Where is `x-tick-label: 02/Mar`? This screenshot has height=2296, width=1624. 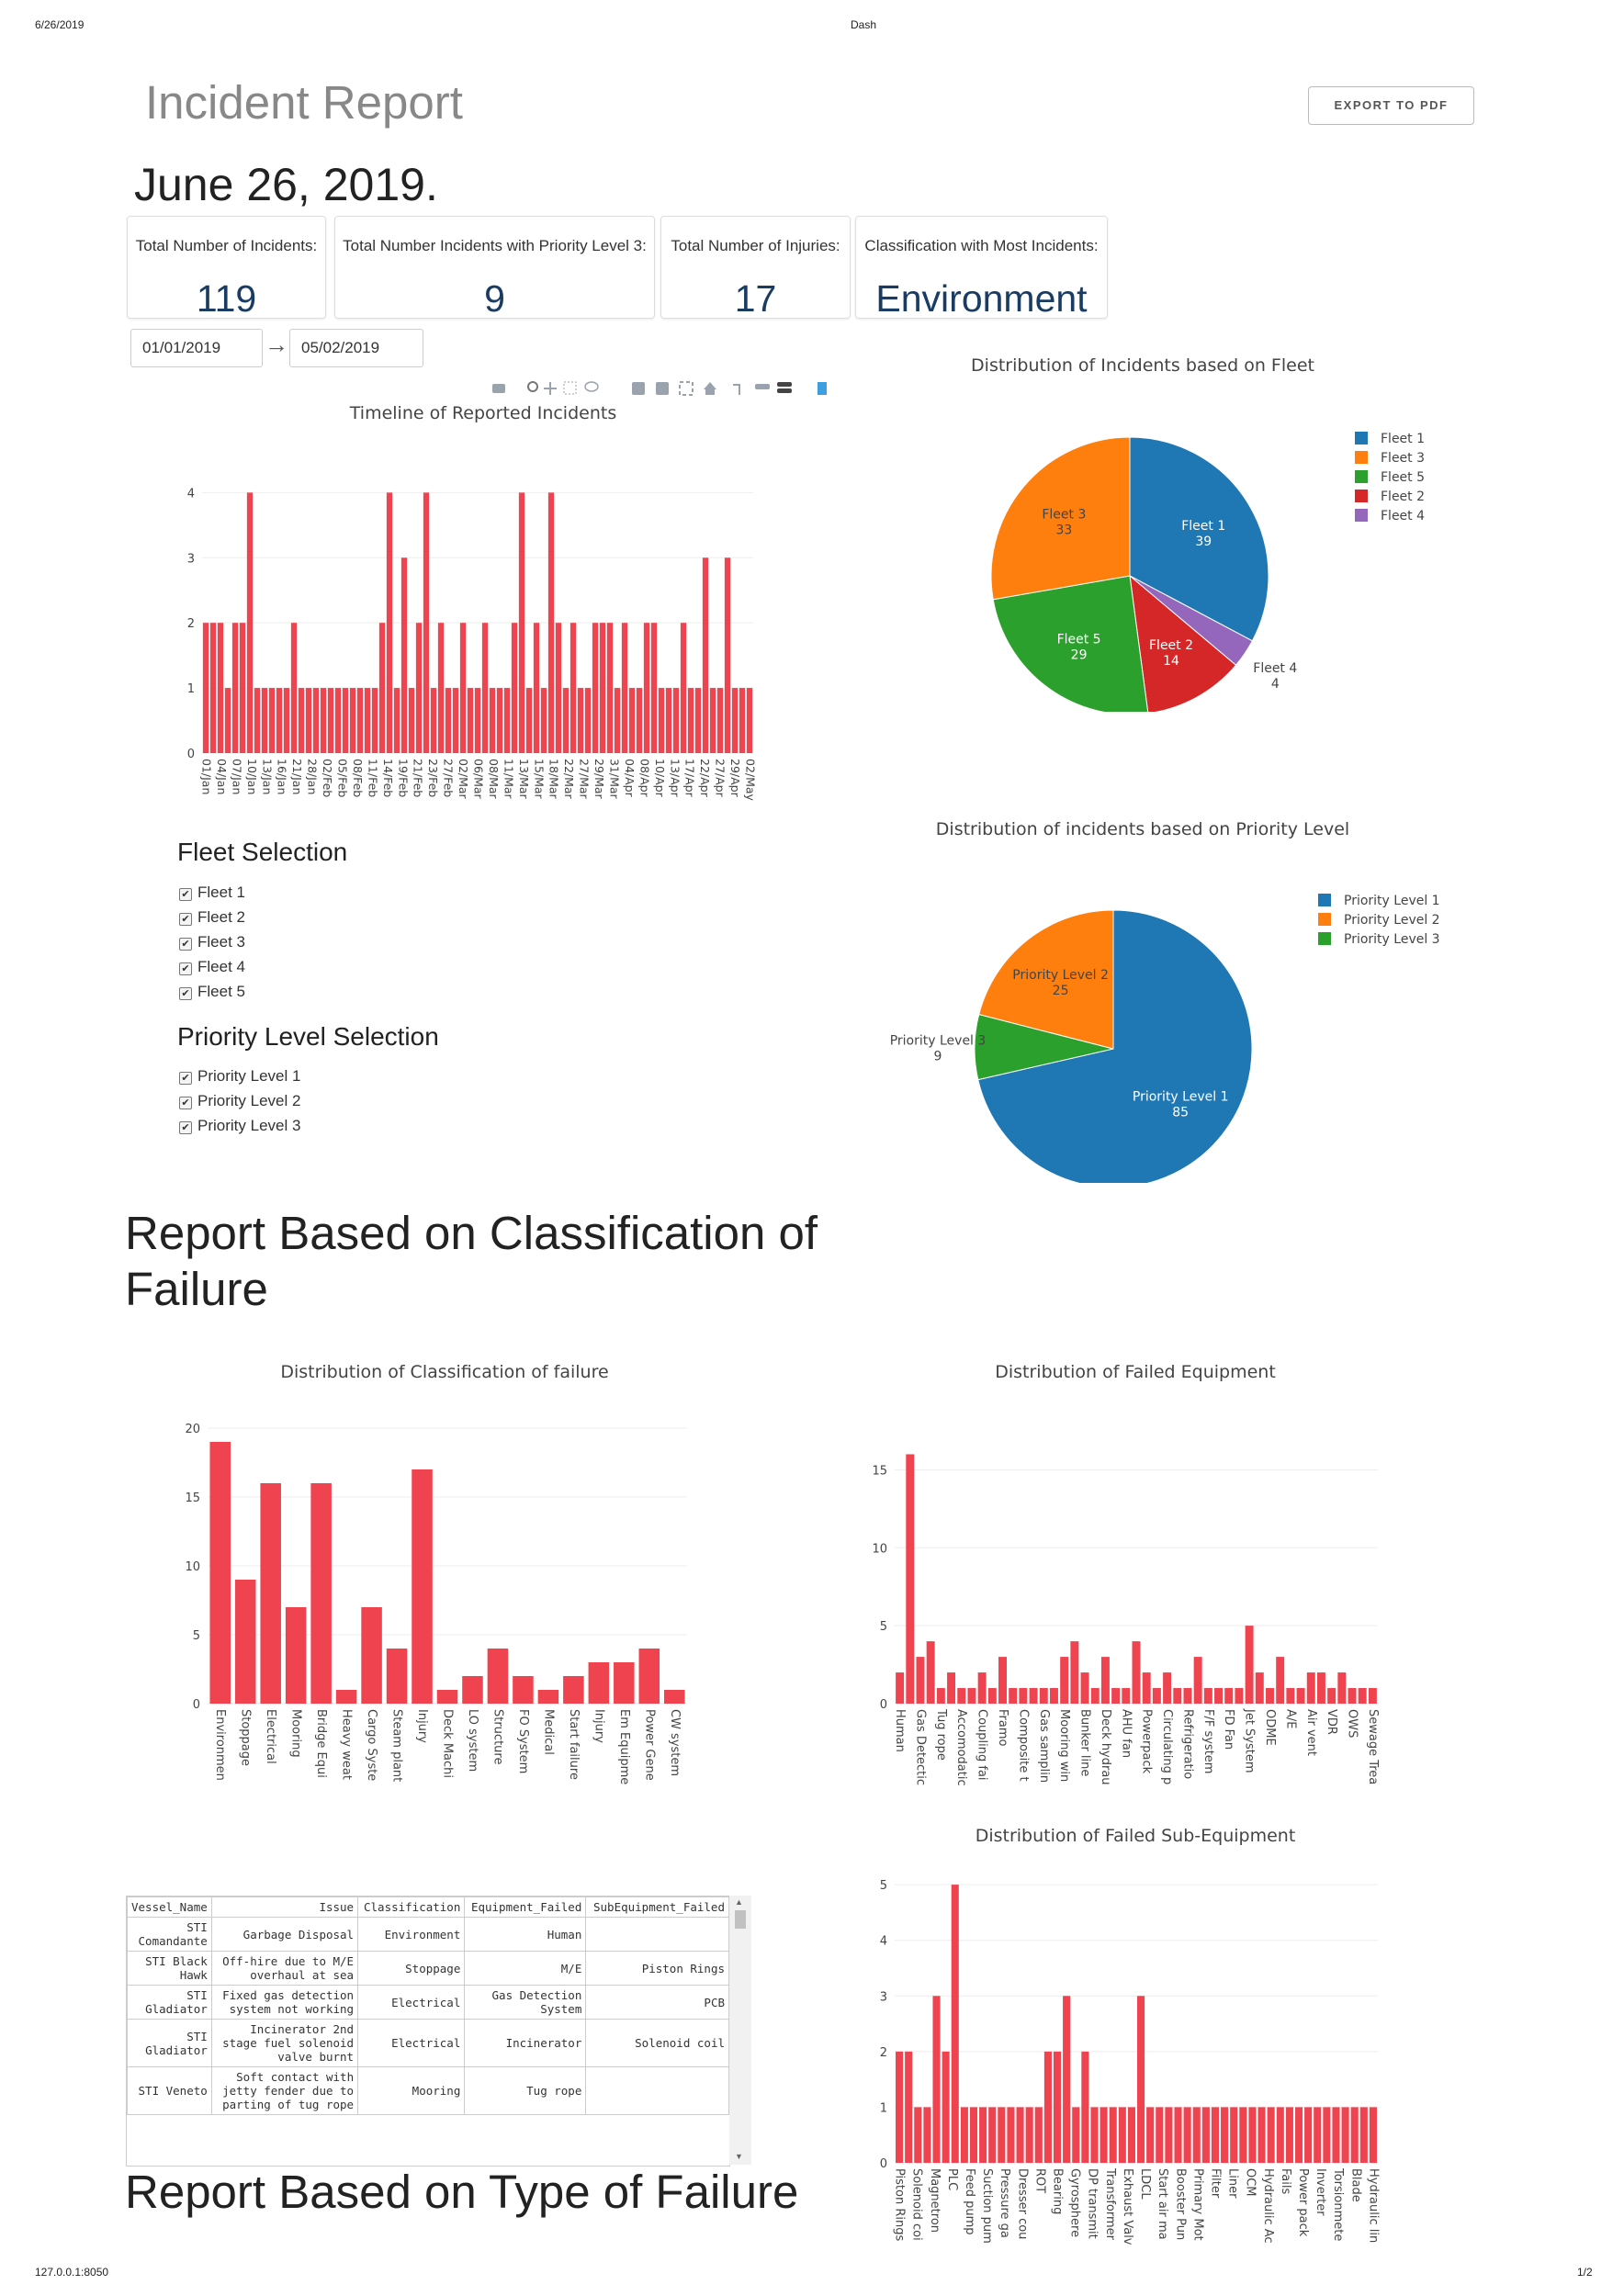 x-tick-label: 02/Mar is located at coordinates (463, 780).